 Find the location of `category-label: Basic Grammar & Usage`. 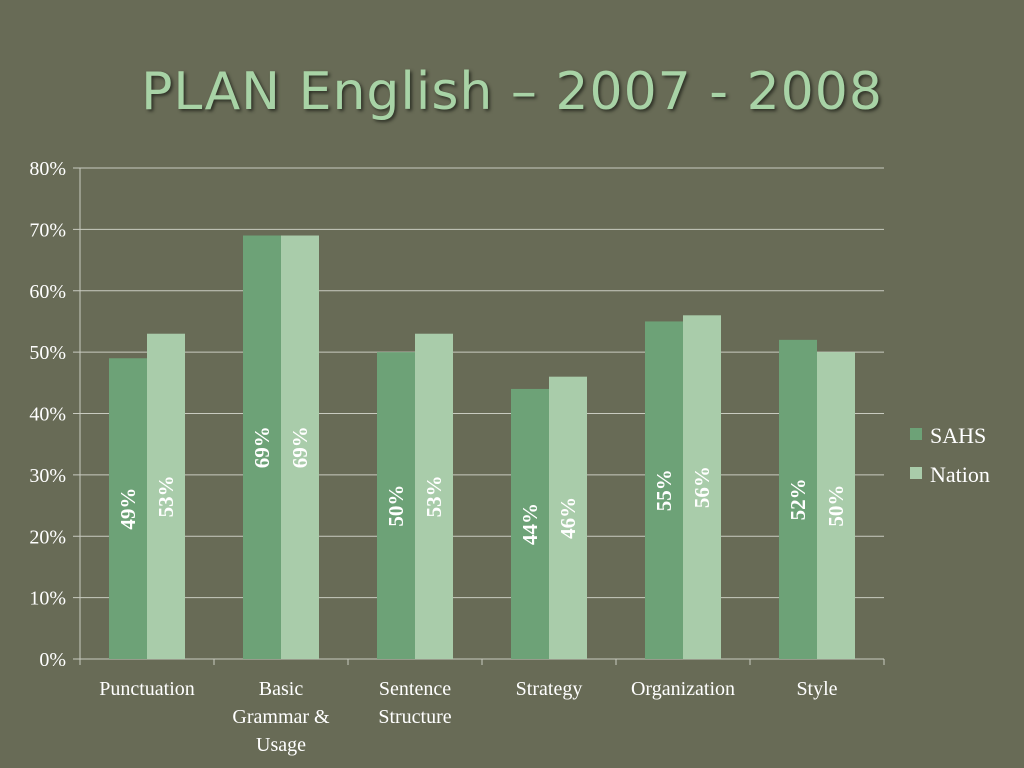

category-label: Basic Grammar & Usage is located at coordinates (281, 717).